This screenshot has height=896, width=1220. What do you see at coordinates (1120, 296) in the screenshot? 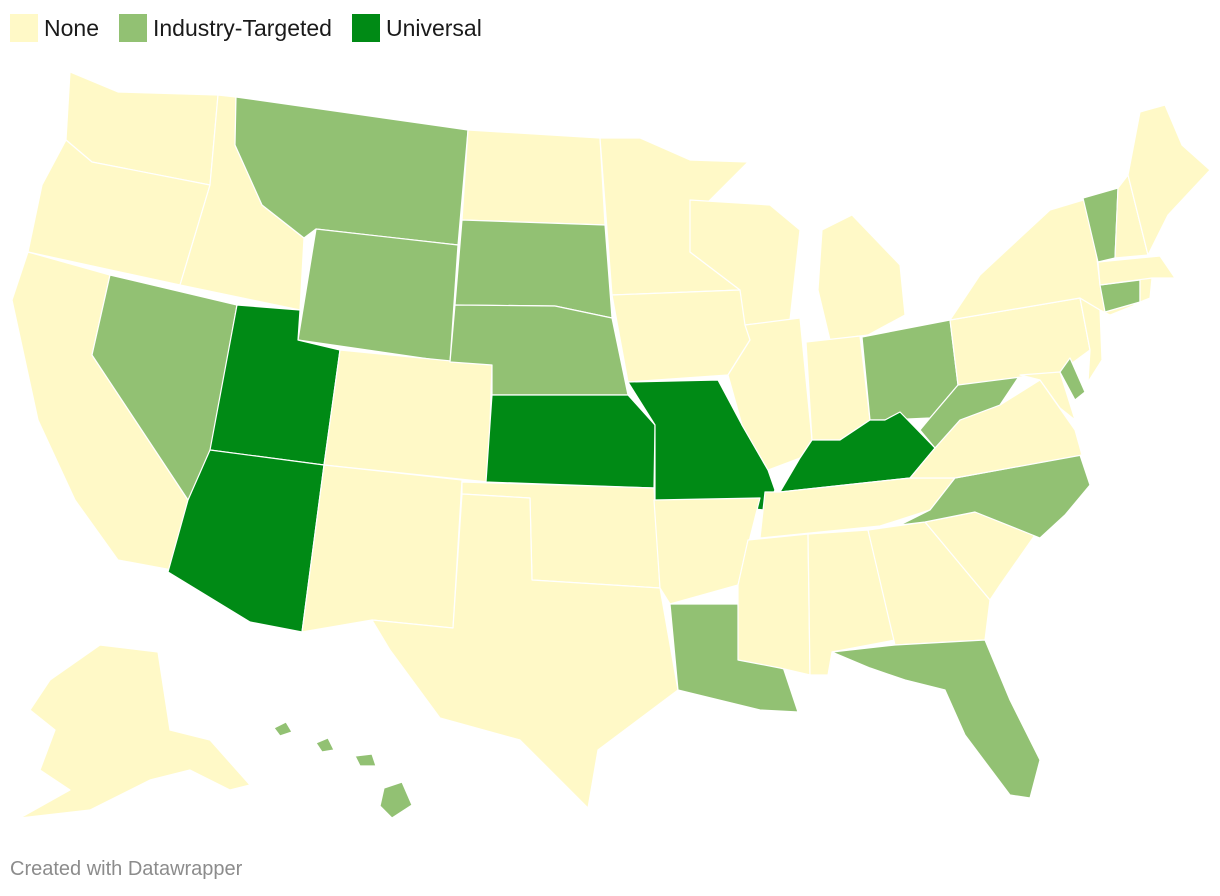
I see `state-connecticut` at bounding box center [1120, 296].